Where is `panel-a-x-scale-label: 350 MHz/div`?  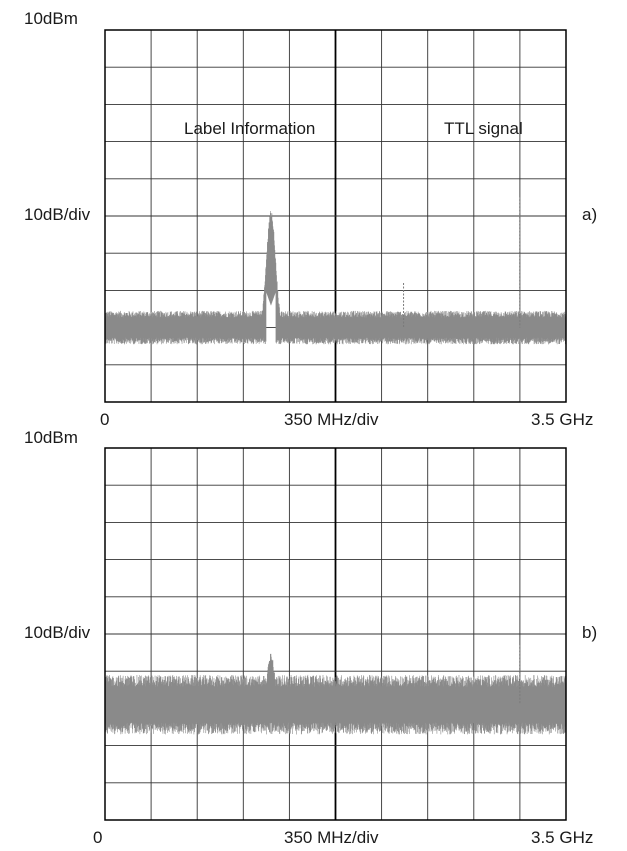 panel-a-x-scale-label: 350 MHz/div is located at coordinates (331, 419).